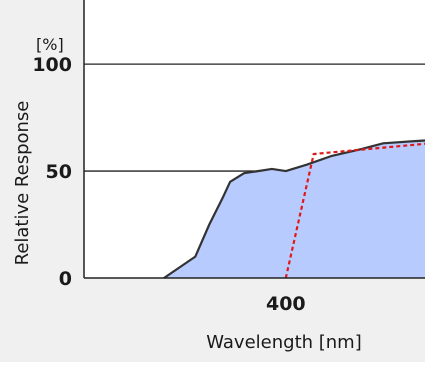 The width and height of the screenshot is (425, 366). I want to click on reference-dashed-line, so click(354, 210).